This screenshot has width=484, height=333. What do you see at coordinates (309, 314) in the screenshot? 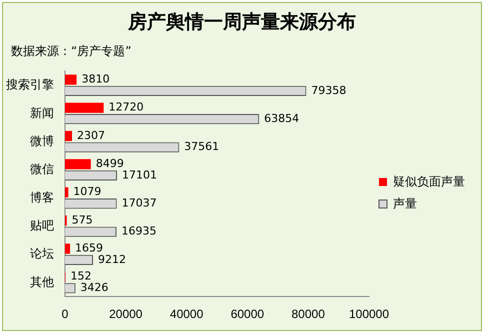
I see `x-tick-label: 80000` at bounding box center [309, 314].